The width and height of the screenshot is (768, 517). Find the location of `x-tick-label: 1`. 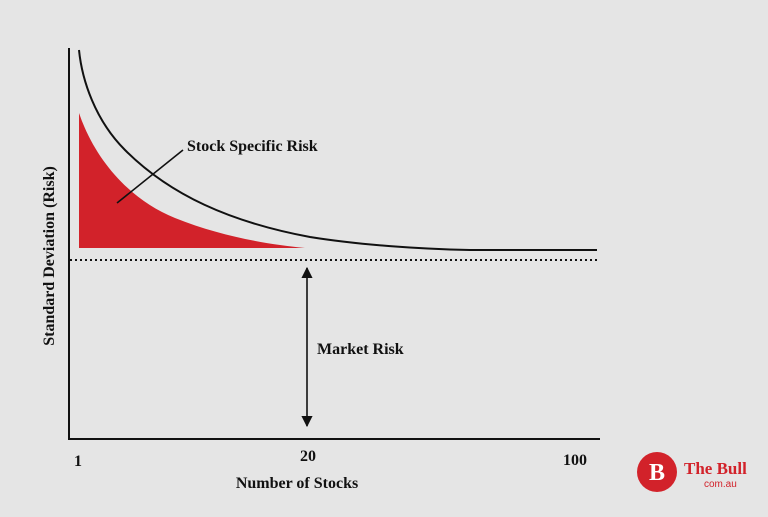

x-tick-label: 1 is located at coordinates (78, 461).